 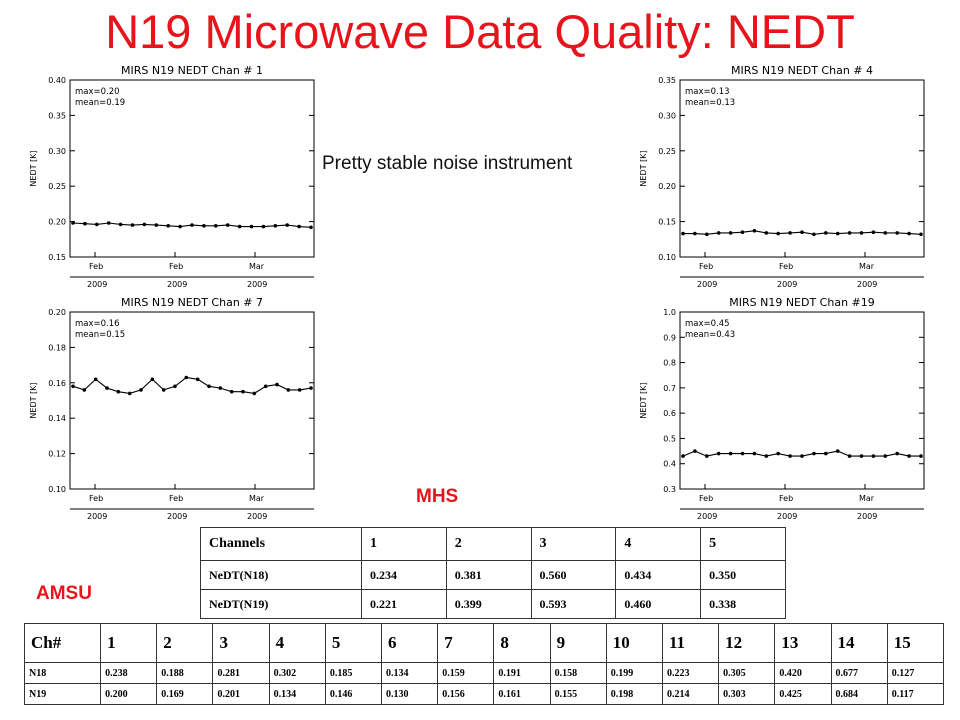 I want to click on table-cell: 8, so click(x=522, y=643).